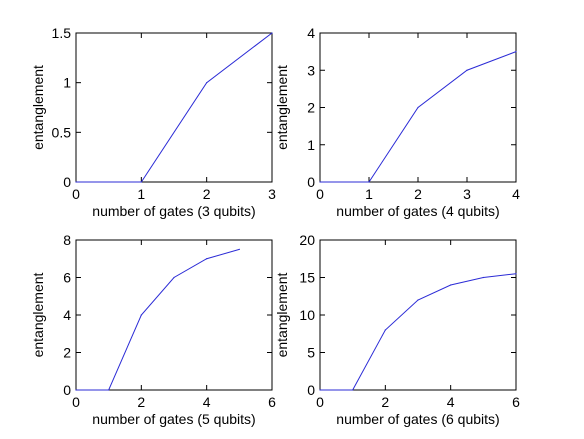 This screenshot has height=439, width=584. I want to click on y-tick-label: 10, so click(307, 315).